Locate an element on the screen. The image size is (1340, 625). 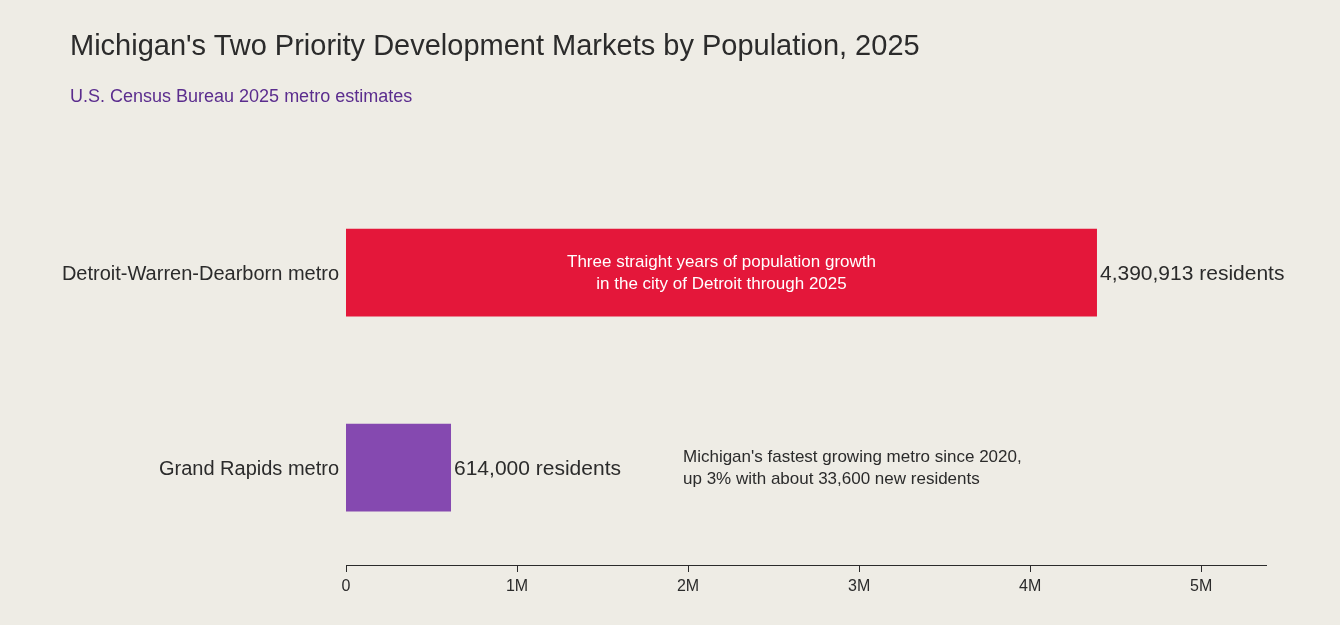
x-tick-label: 5M is located at coordinates (1201, 586).